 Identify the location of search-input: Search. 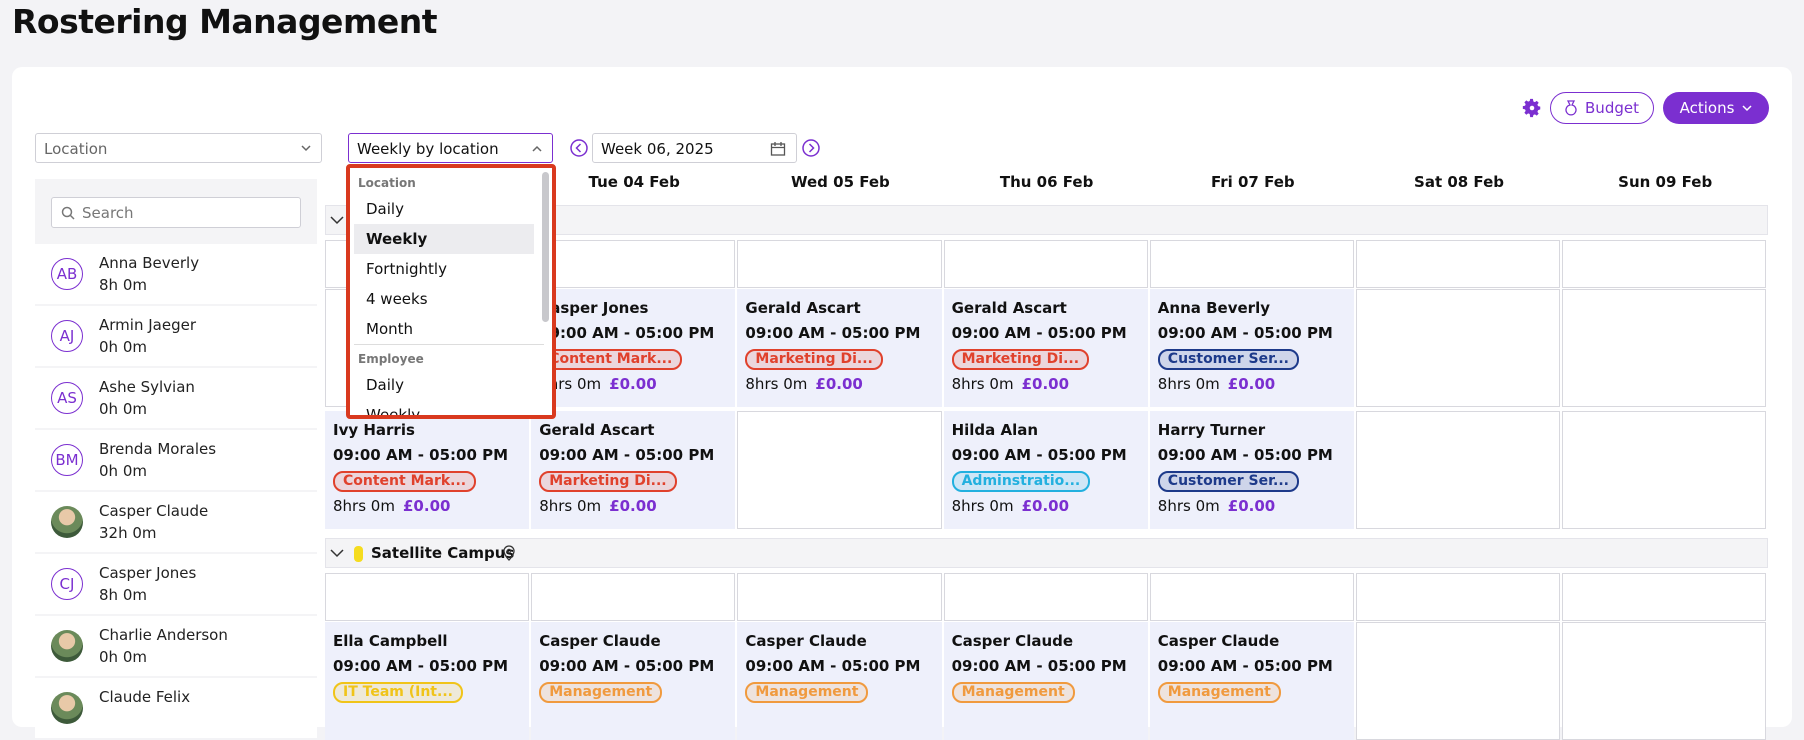
(176, 212).